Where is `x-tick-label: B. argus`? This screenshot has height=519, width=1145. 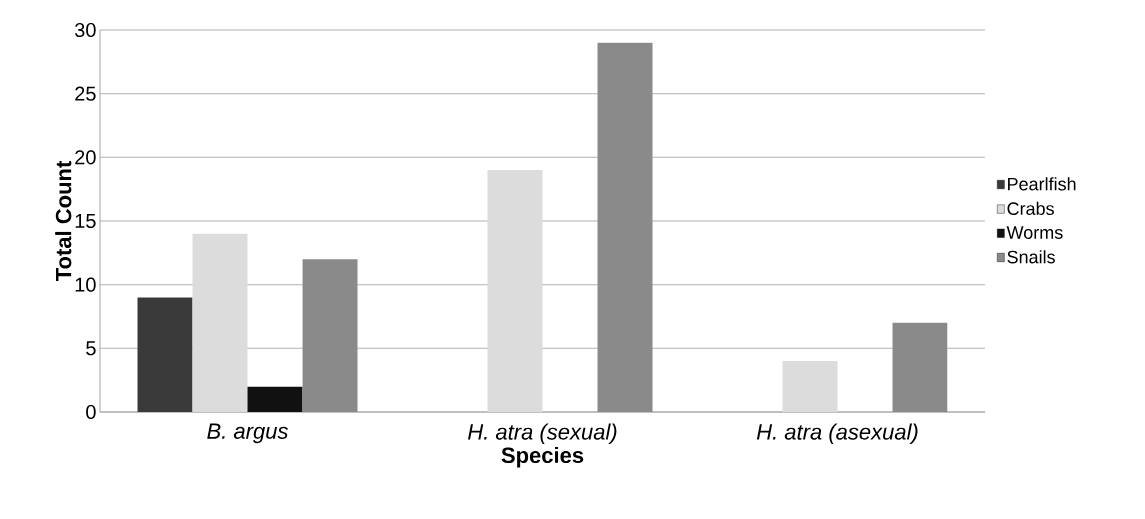
x-tick-label: B. argus is located at coordinates (247, 433).